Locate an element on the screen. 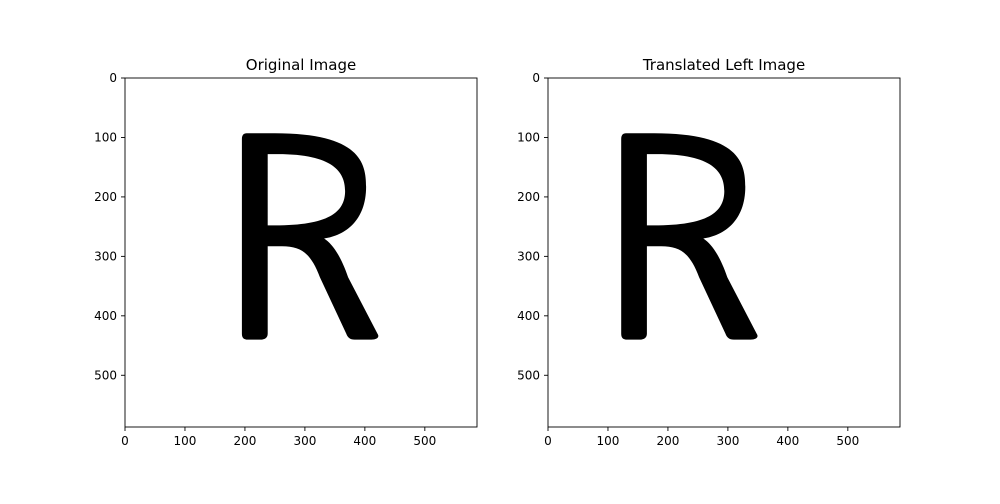  translated-left-image-x-tick-label: 400 is located at coordinates (787, 441).